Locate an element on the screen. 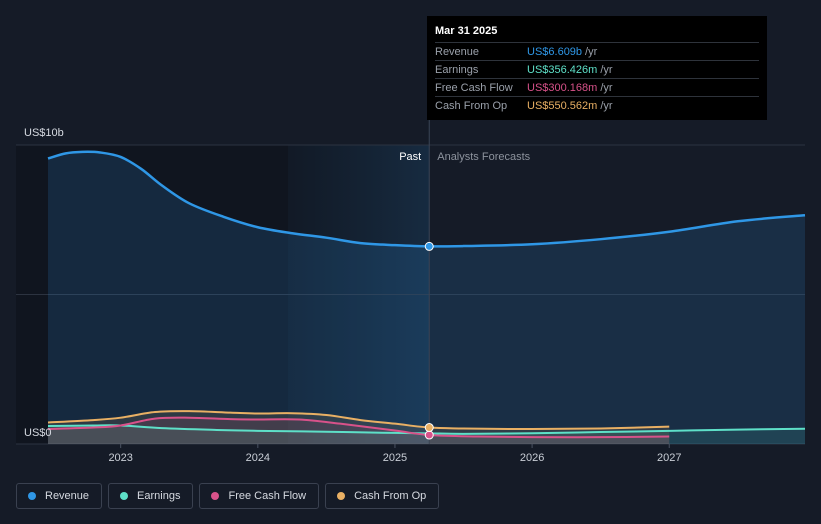  series-marker-cash-from-op is located at coordinates (429, 428).